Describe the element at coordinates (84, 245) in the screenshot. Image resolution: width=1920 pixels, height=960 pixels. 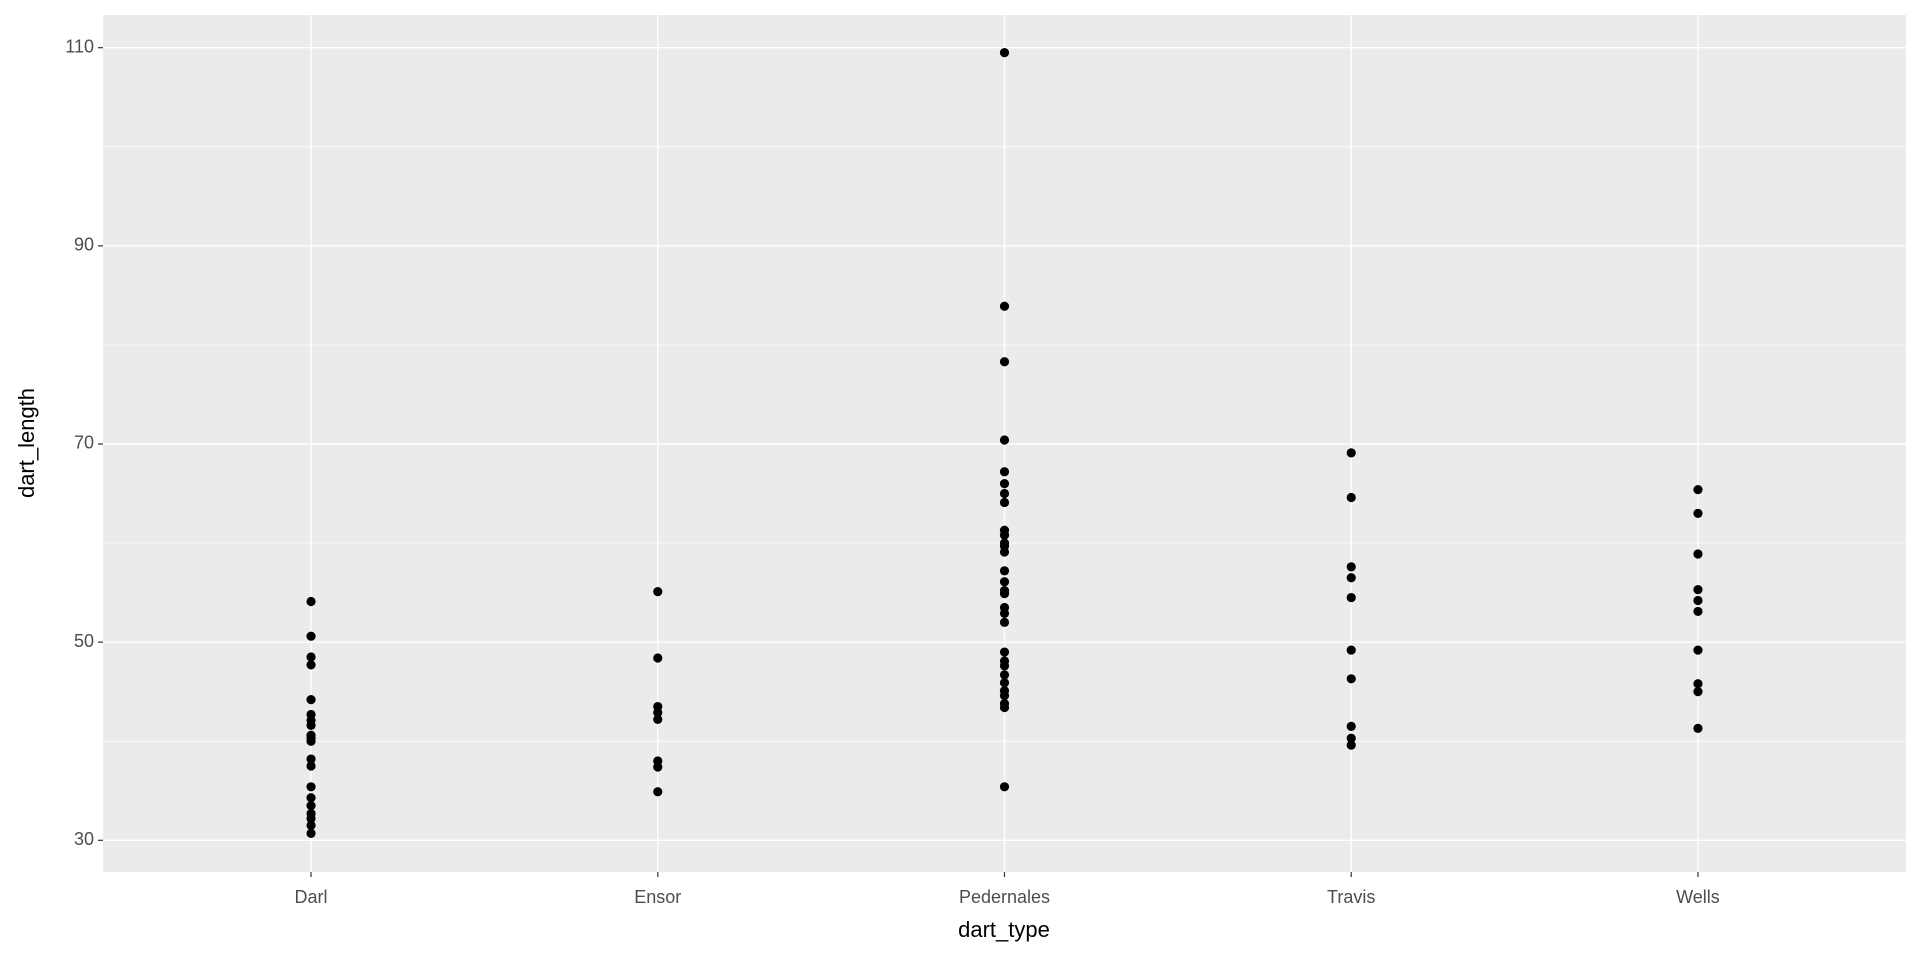
I see `y-tick-label: 90` at that location.